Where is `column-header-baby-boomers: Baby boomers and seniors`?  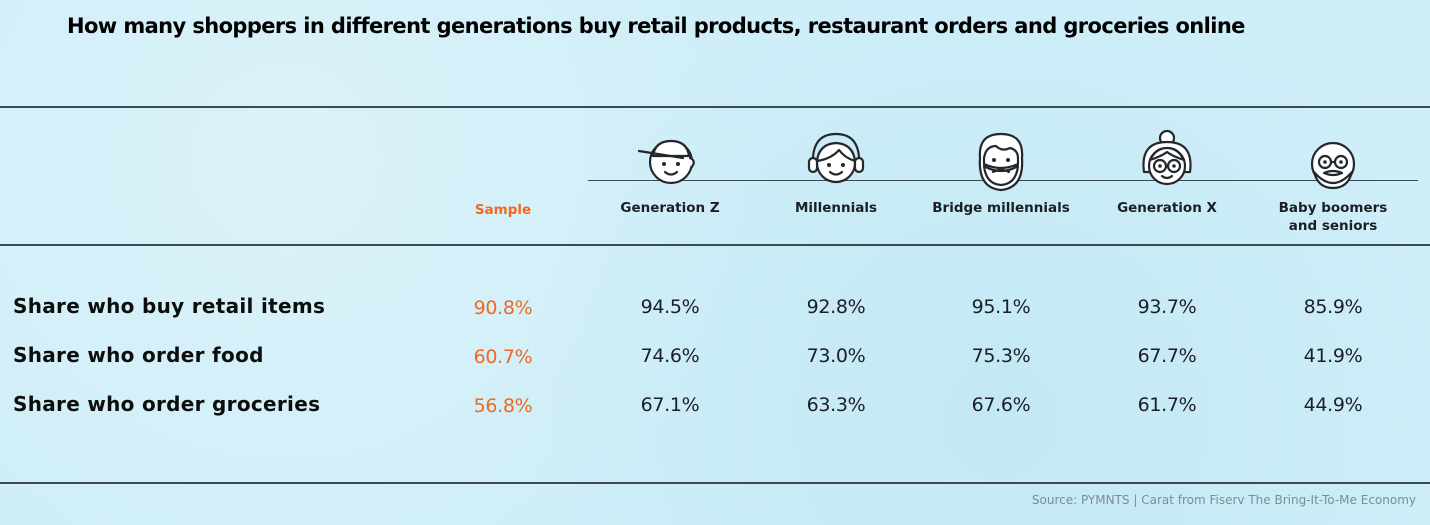 column-header-baby-boomers: Baby boomers and seniors is located at coordinates (1333, 217).